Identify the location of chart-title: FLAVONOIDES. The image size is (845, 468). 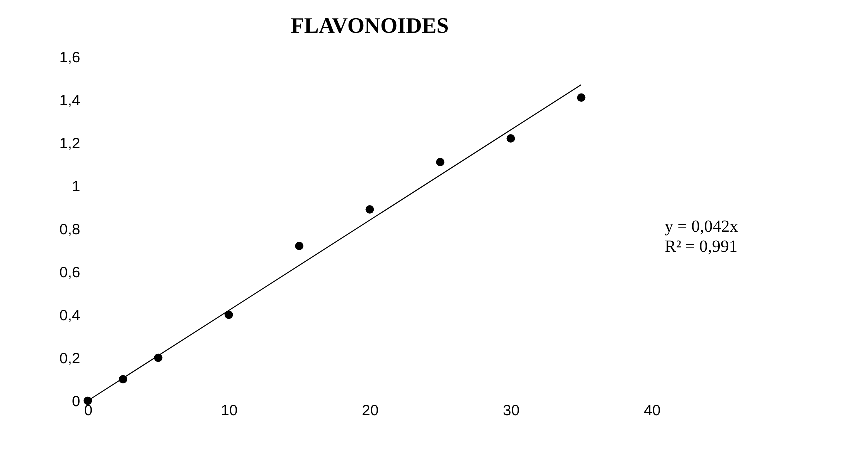
(370, 25).